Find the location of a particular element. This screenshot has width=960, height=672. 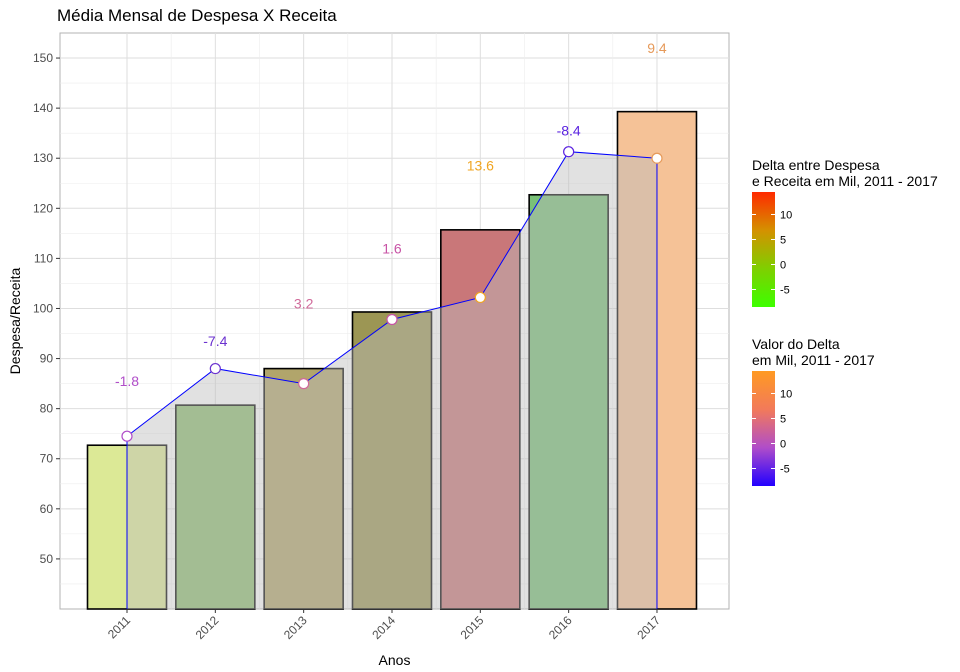

delta-label-2016: -8.4 is located at coordinates (569, 131).